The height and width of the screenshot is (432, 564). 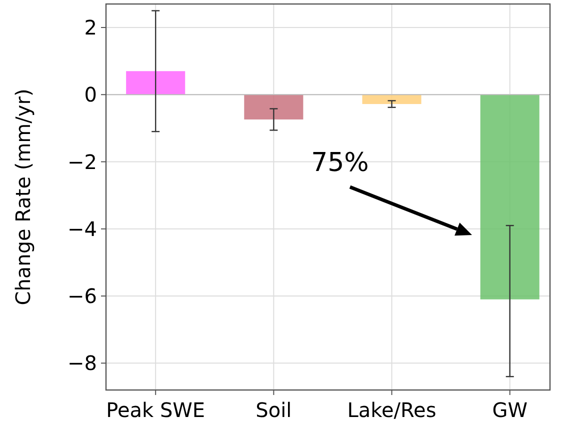 What do you see at coordinates (82, 363) in the screenshot?
I see `y-tick-label: −8` at bounding box center [82, 363].